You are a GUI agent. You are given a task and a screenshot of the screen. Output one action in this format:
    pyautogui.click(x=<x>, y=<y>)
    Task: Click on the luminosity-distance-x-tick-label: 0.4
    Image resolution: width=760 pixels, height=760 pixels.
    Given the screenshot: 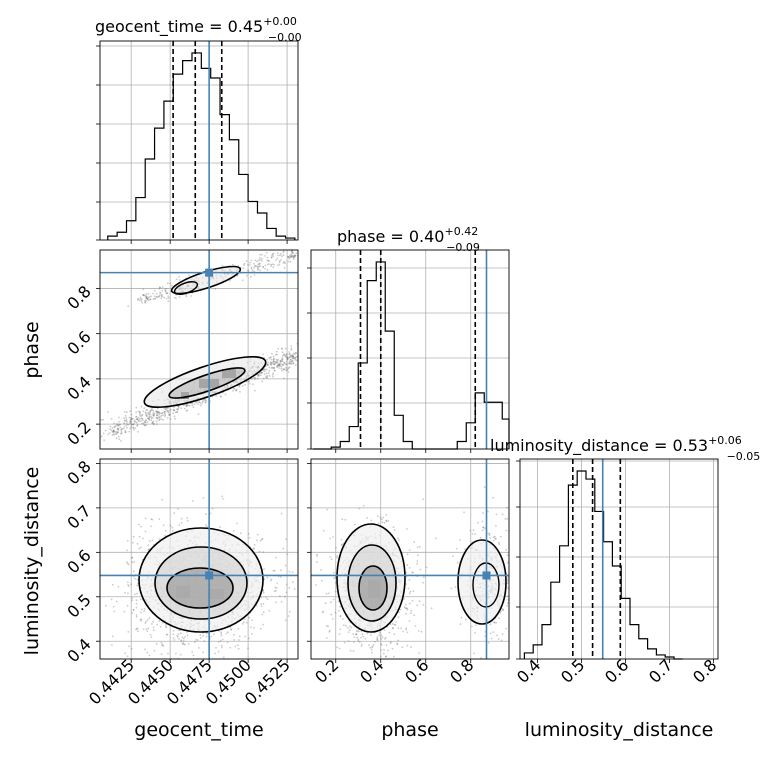 What is the action you would take?
    pyautogui.click(x=528, y=670)
    